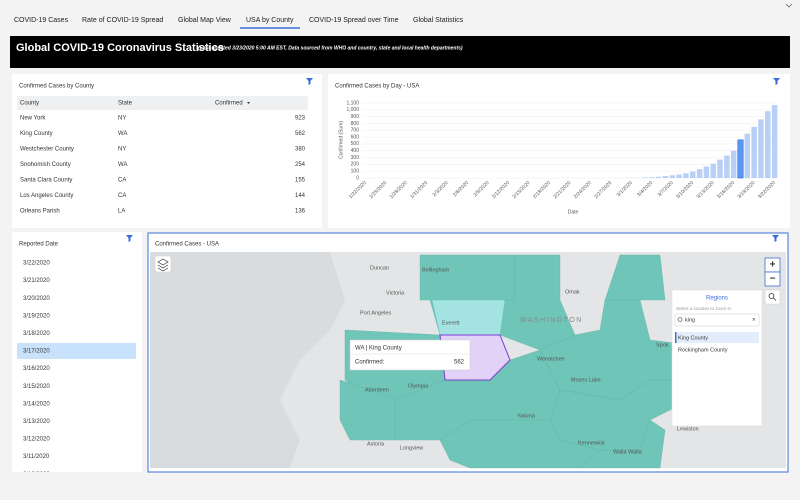 The width and height of the screenshot is (800, 500). What do you see at coordinates (410, 355) in the screenshot?
I see `tooltip` at bounding box center [410, 355].